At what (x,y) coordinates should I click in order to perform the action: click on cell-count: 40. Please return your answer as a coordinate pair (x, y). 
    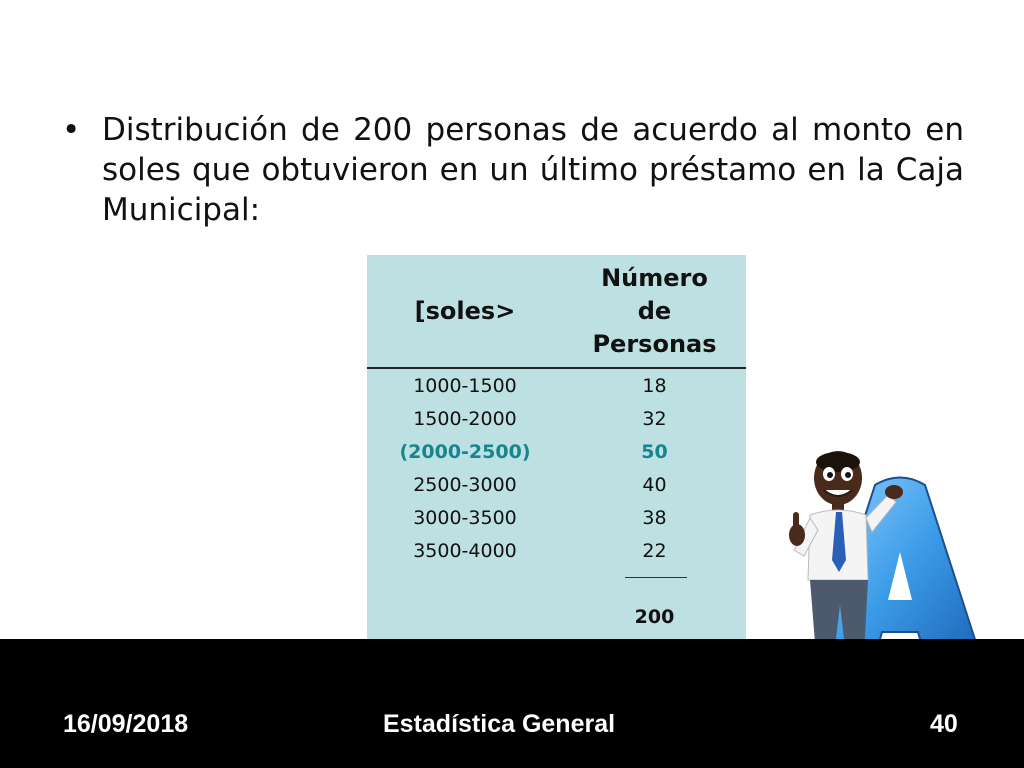
    Looking at the image, I should click on (654, 485).